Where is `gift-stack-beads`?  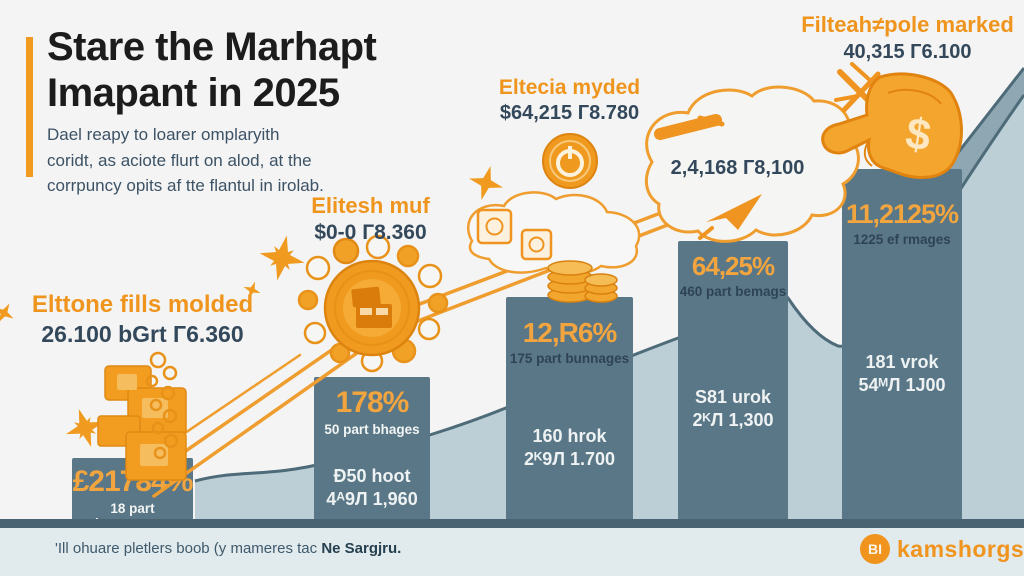 gift-stack-beads is located at coordinates (162, 405).